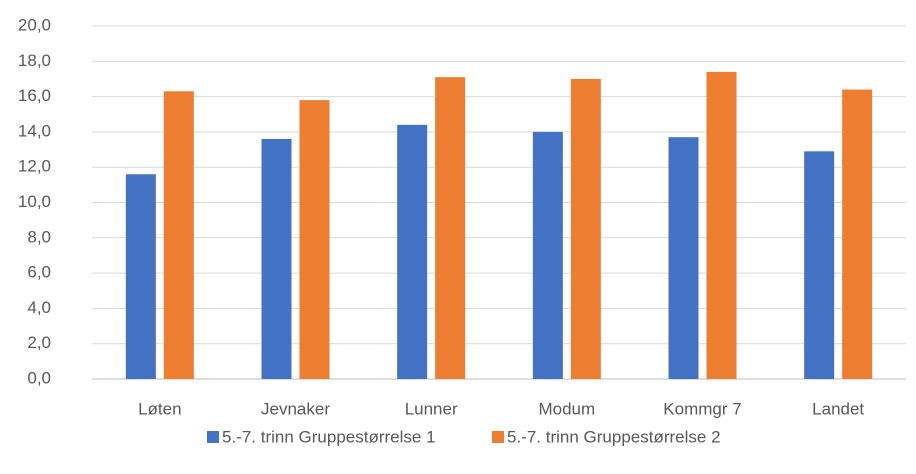  What do you see at coordinates (34, 24) in the screenshot?
I see `y-tick-label: 20,0` at bounding box center [34, 24].